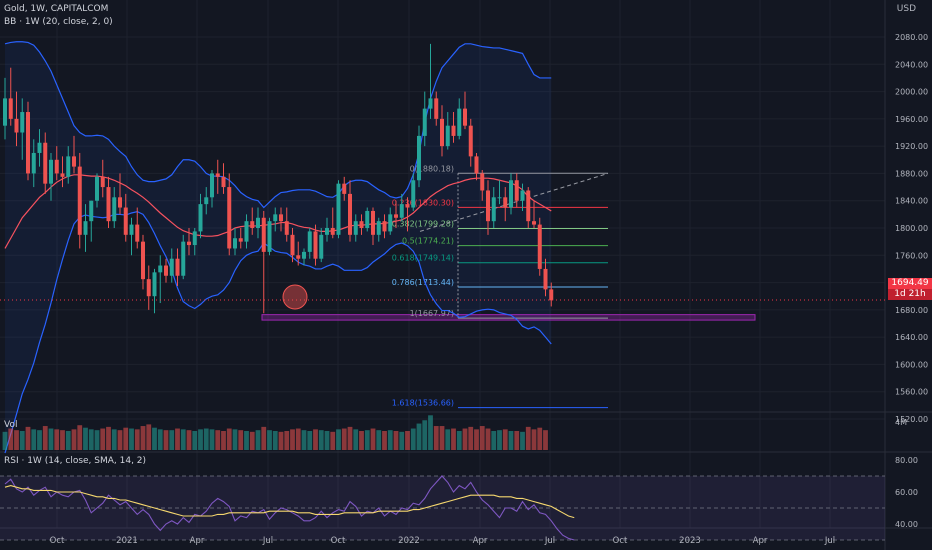  Describe the element at coordinates (56, 9) in the screenshot. I see `symbol-legend: Gold, 1W, CAPITALCOM` at that location.